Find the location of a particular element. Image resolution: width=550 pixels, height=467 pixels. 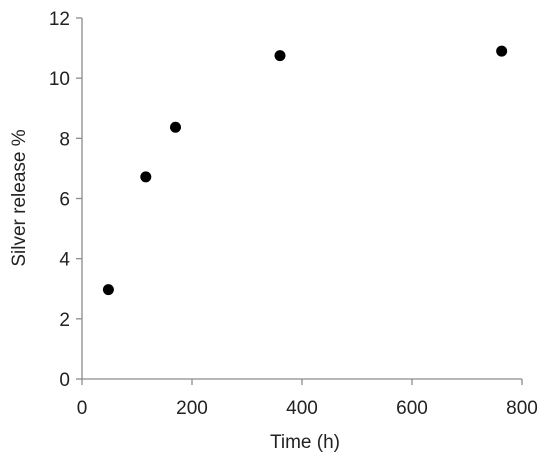

y-tick-label: 8 is located at coordinates (64, 139).